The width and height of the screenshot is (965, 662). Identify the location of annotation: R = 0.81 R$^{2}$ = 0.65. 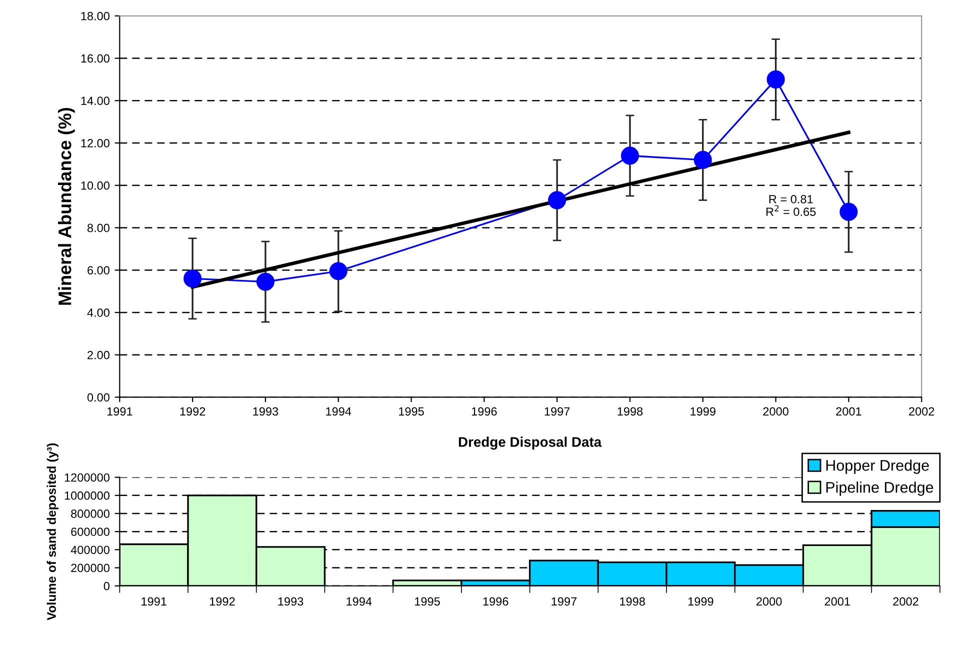
(791, 205).